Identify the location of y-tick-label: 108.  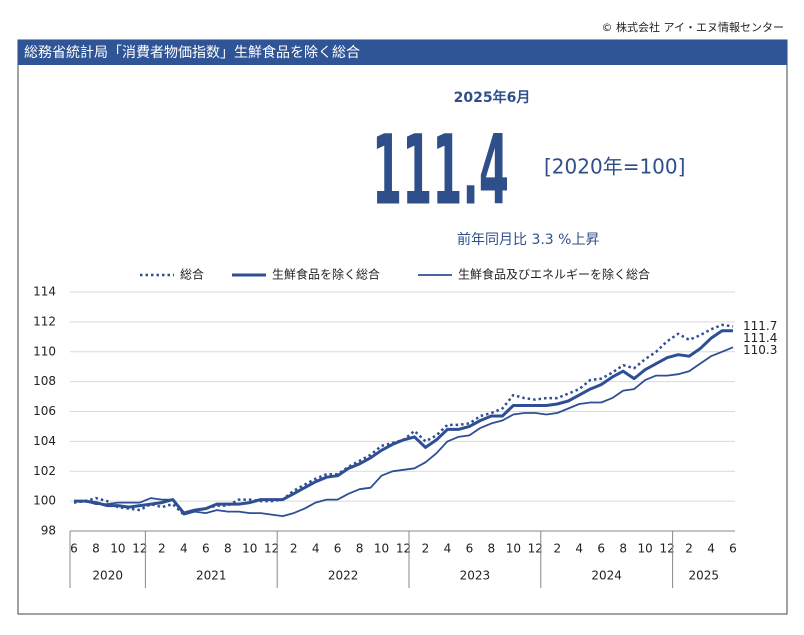
(44, 381).